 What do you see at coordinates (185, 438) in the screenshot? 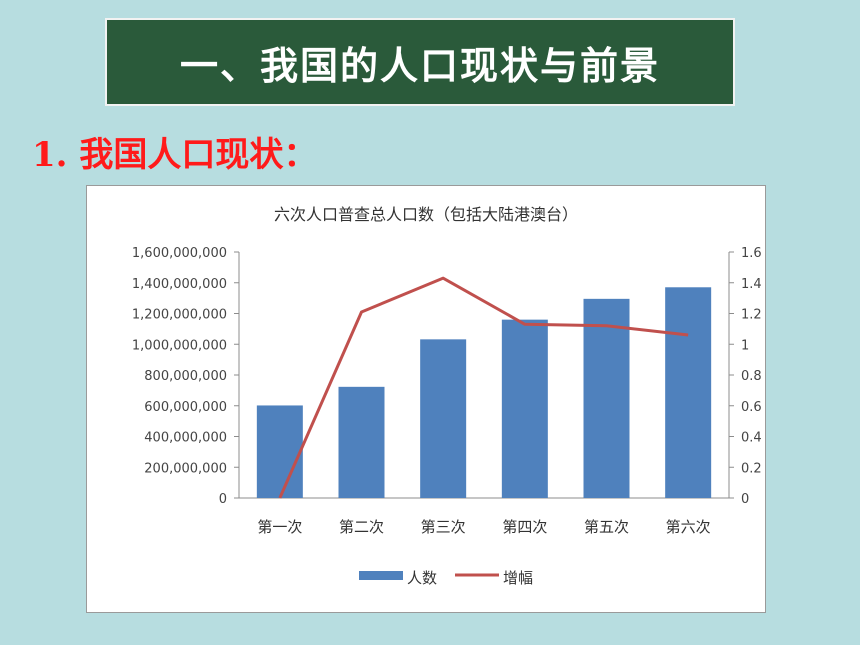
I see `left-tick-label: 400,000,000` at bounding box center [185, 438].